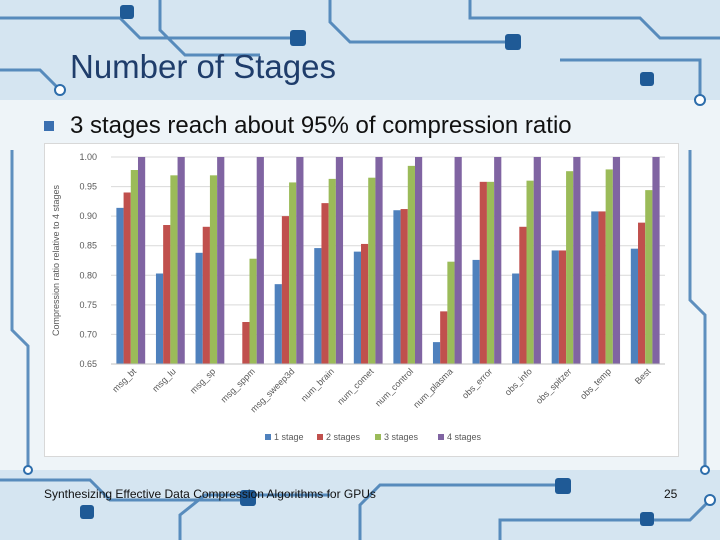  What do you see at coordinates (464, 437) in the screenshot?
I see `legend-label: 4 stages` at bounding box center [464, 437].